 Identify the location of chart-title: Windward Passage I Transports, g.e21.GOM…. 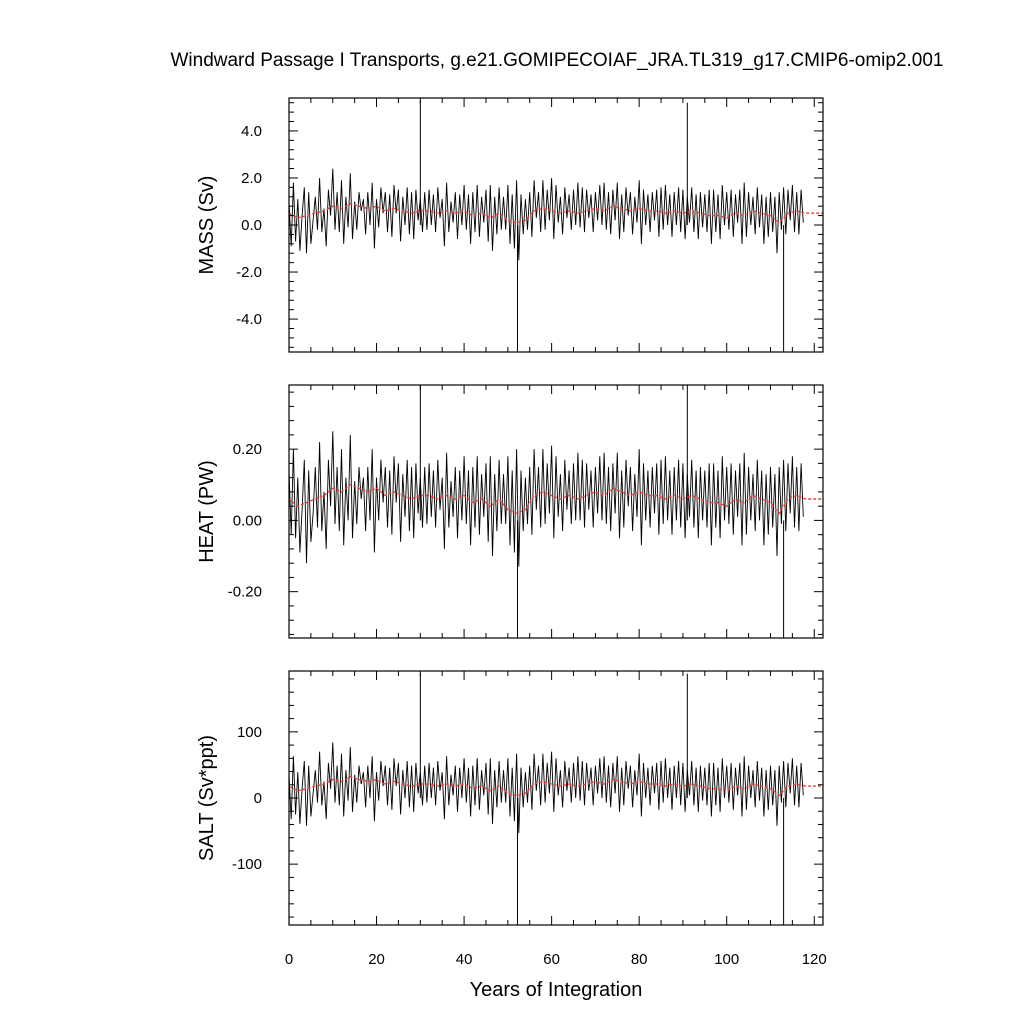
(556, 60).